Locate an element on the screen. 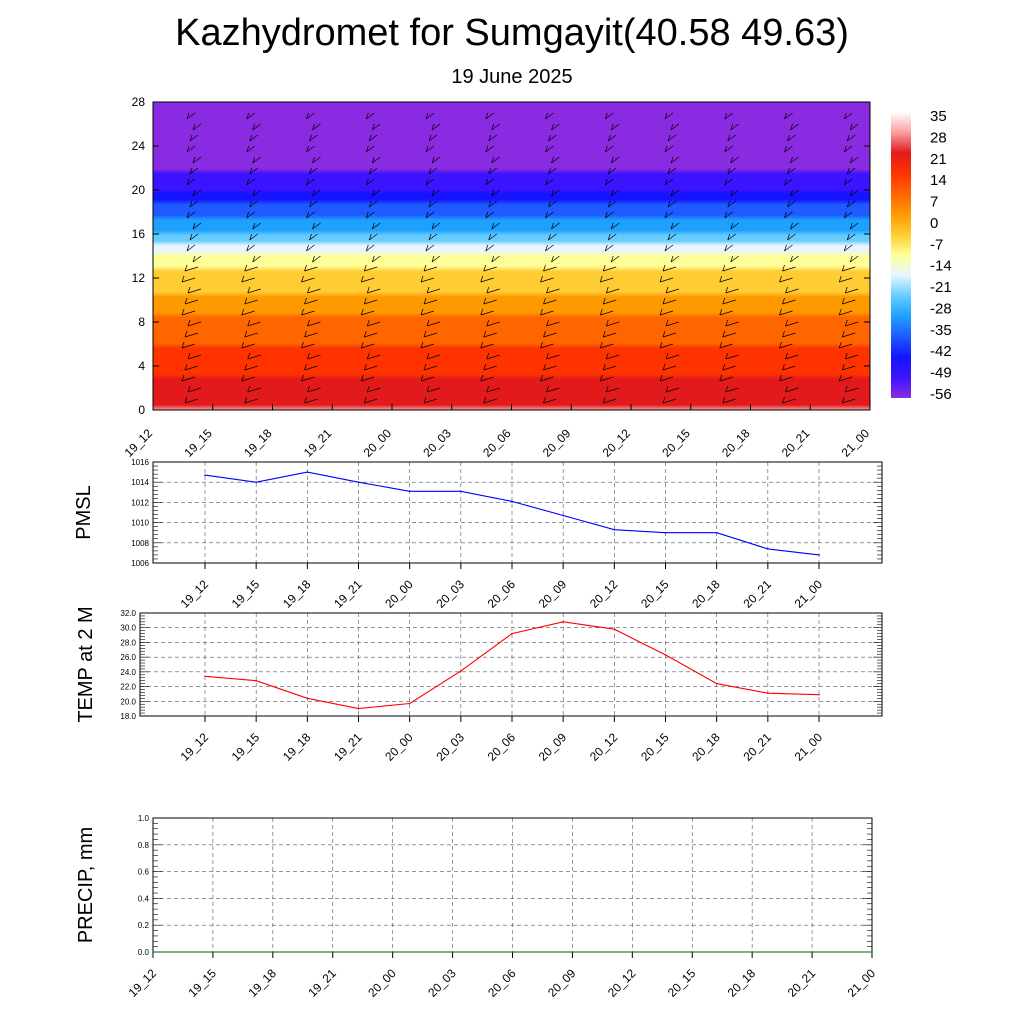 Image resolution: width=1024 pixels, height=1024 pixels. x-tick-label: 20_03 is located at coordinates (437, 443).